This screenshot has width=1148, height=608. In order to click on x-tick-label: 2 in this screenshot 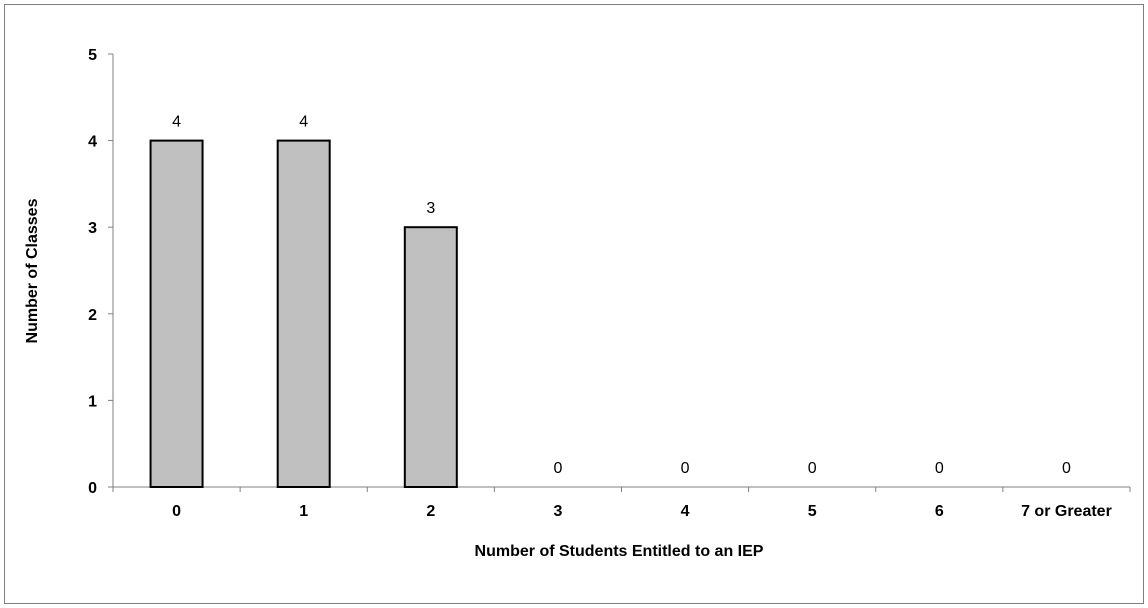, I will do `click(430, 511)`.